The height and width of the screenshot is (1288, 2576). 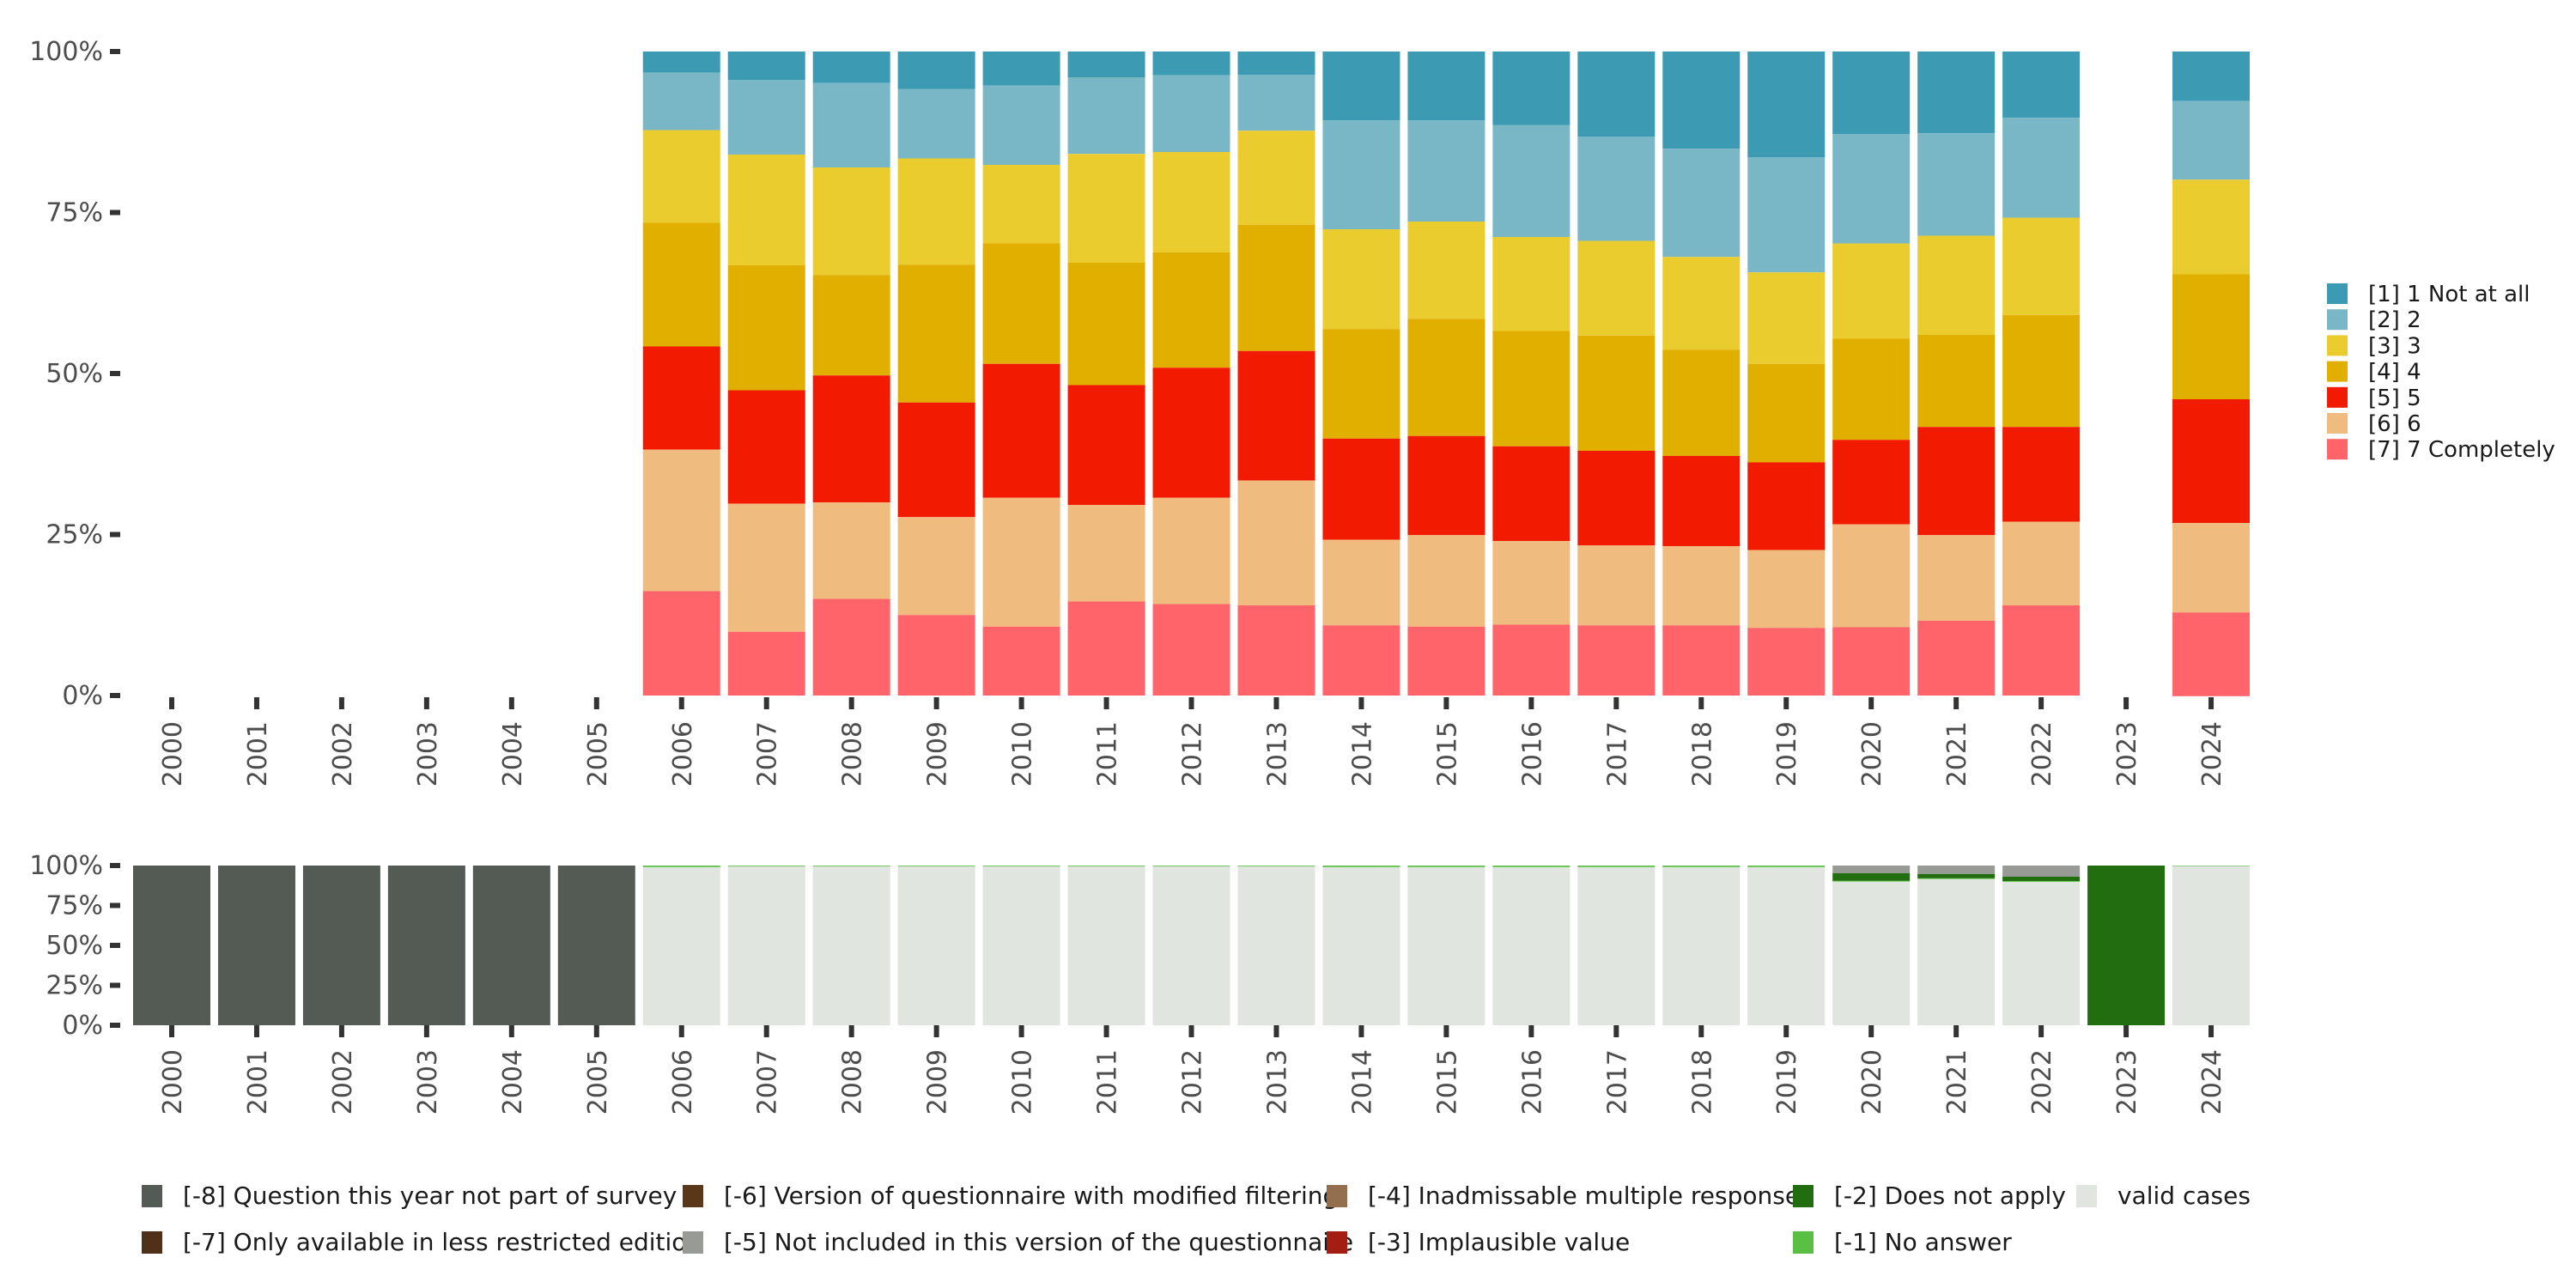 I want to click on x-tick-label: 2012, so click(x=1193, y=1082).